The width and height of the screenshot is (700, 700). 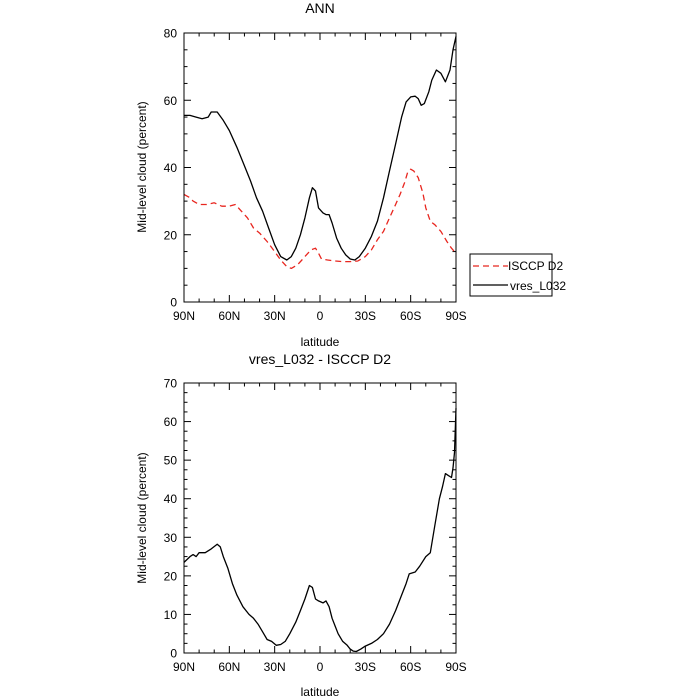 I want to click on y-tick-label: 30, so click(x=171, y=538).